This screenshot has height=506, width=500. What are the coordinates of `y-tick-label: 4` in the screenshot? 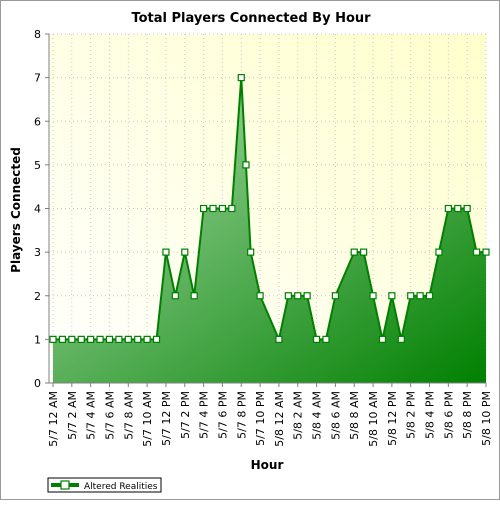 It's located at (37, 209).